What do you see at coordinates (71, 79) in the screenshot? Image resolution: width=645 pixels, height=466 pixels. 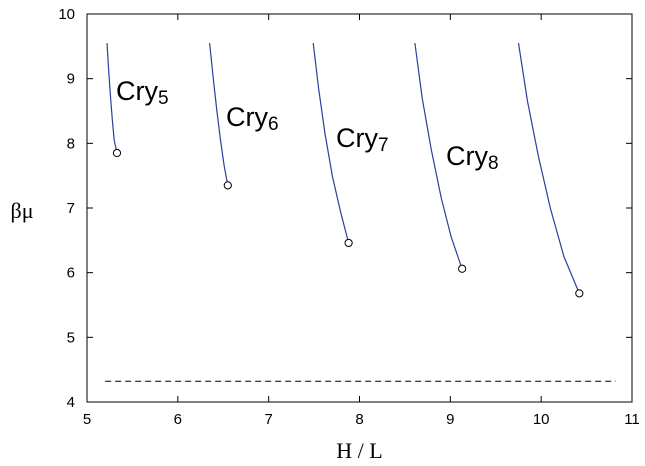 I see `y-tick-label: 9` at bounding box center [71, 79].